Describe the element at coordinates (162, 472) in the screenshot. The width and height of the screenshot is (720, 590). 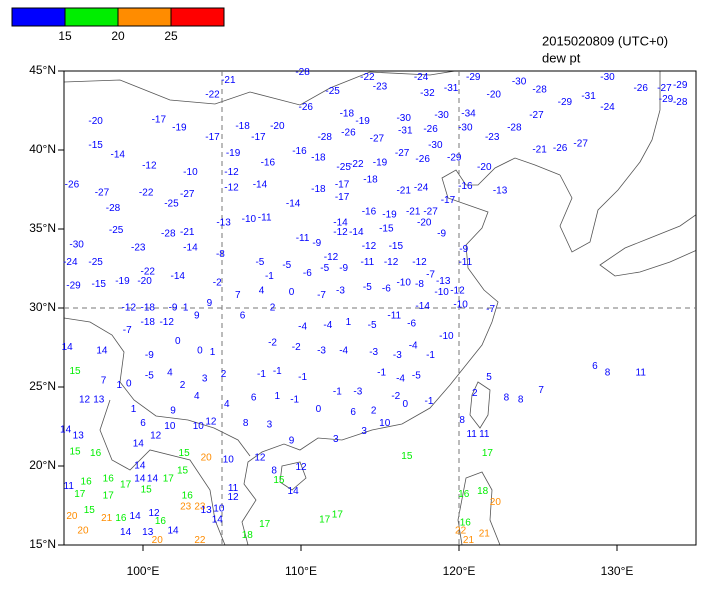
I see `border` at that location.